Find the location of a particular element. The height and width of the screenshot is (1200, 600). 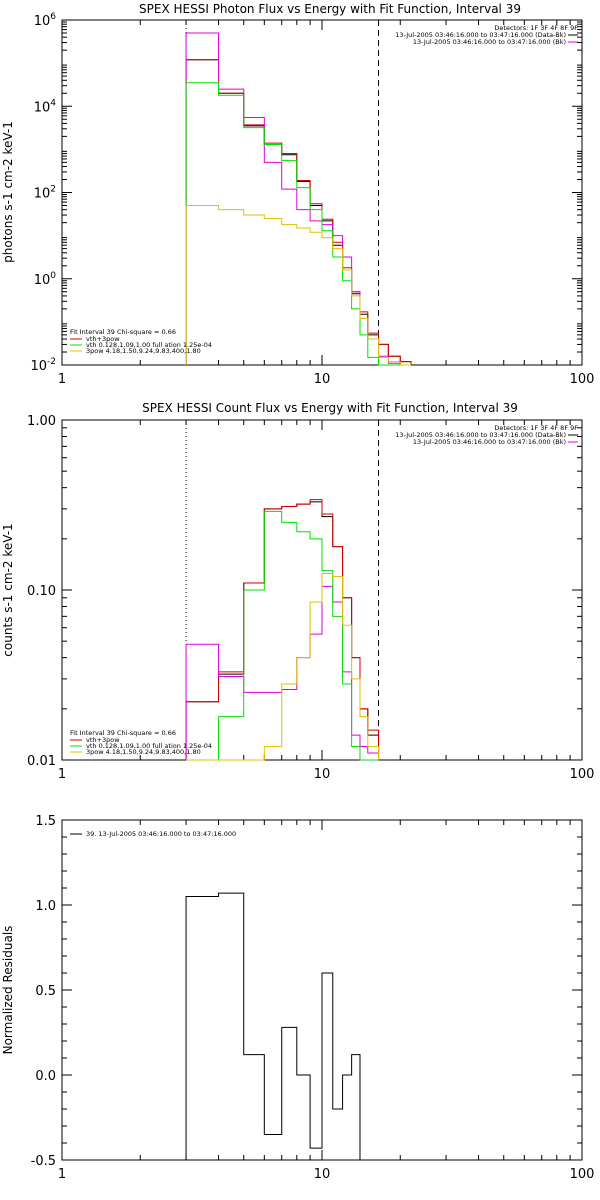

residuals-series-layer is located at coordinates (276, 1026).